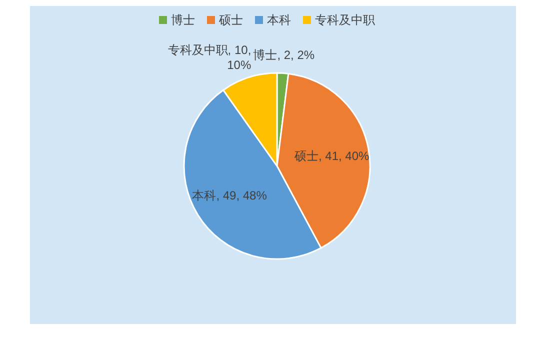  Describe the element at coordinates (279, 20) in the screenshot. I see `legend-label: 本科` at that location.